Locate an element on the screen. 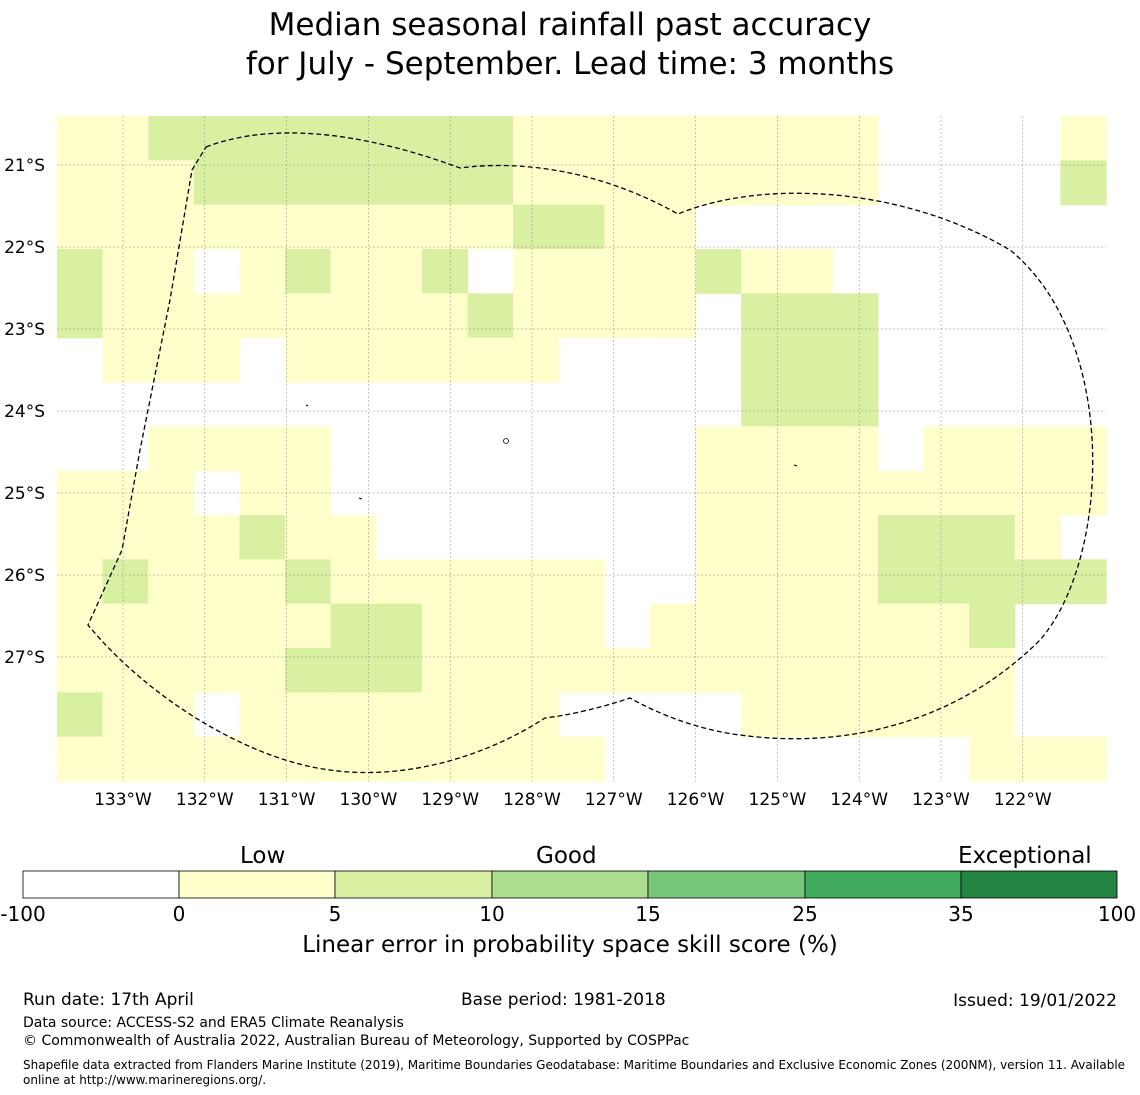 The height and width of the screenshot is (1095, 1140). colorbar-tick: 15 is located at coordinates (648, 914).